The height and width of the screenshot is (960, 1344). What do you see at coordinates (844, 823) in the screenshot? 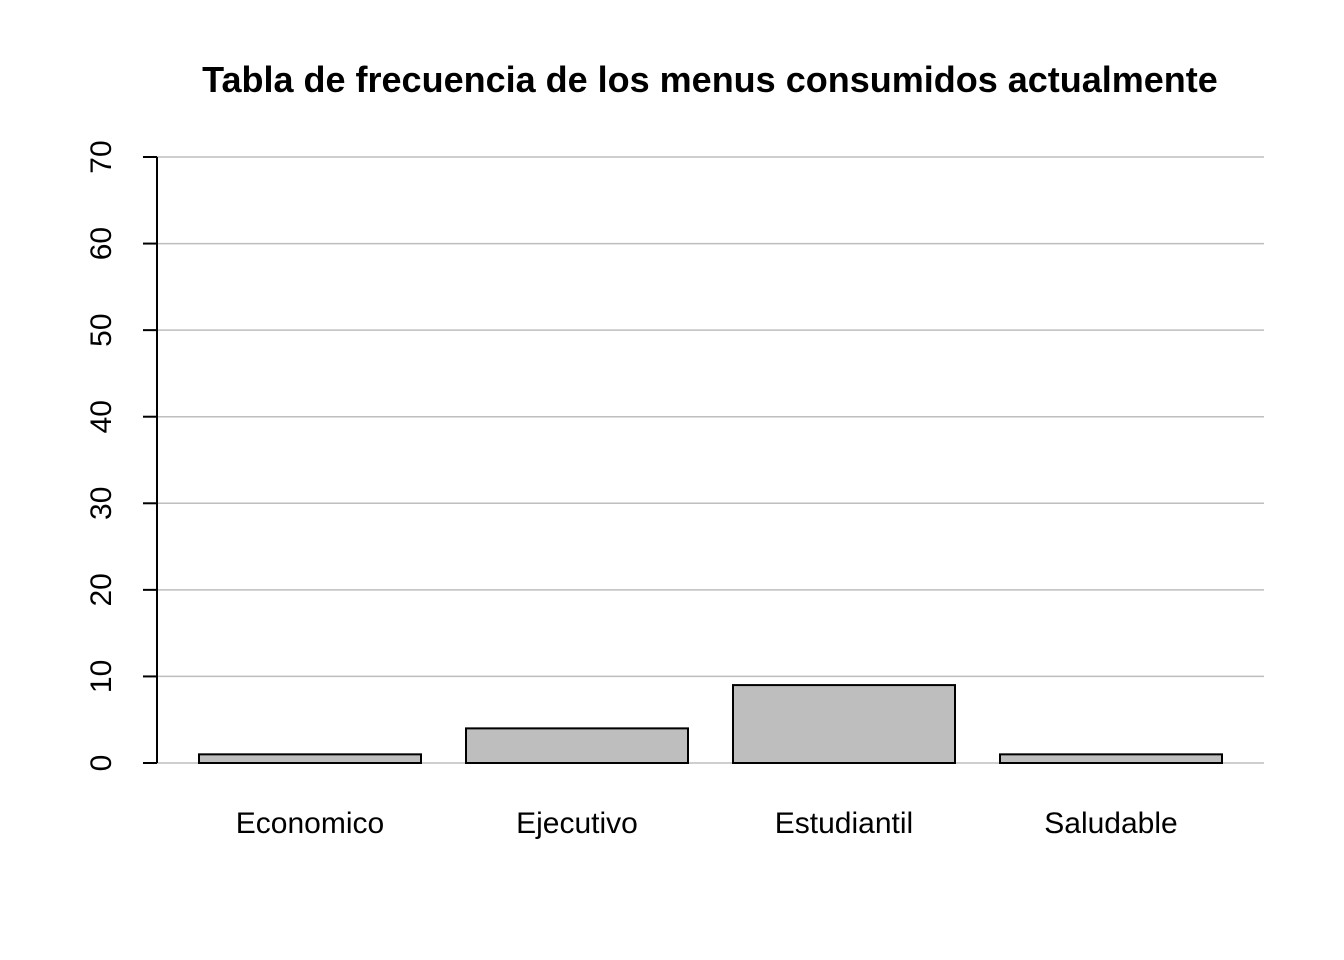
I see `x-tick-label-estudiantil: Estudiantil` at bounding box center [844, 823].